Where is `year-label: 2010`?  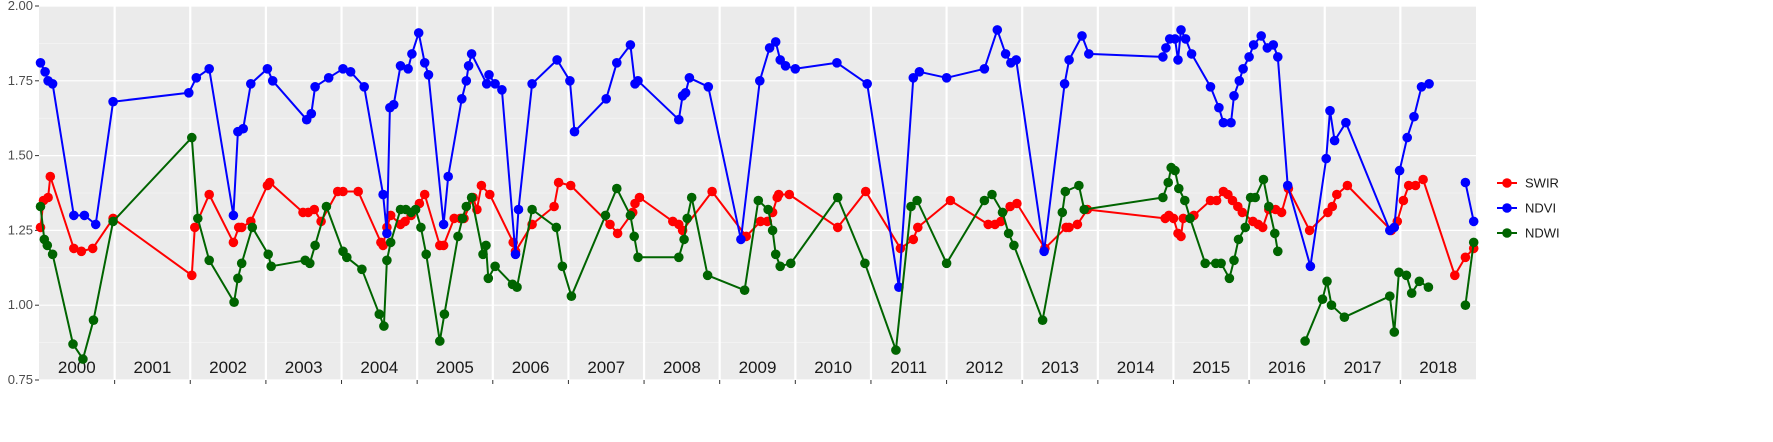
year-label: 2010 is located at coordinates (833, 367).